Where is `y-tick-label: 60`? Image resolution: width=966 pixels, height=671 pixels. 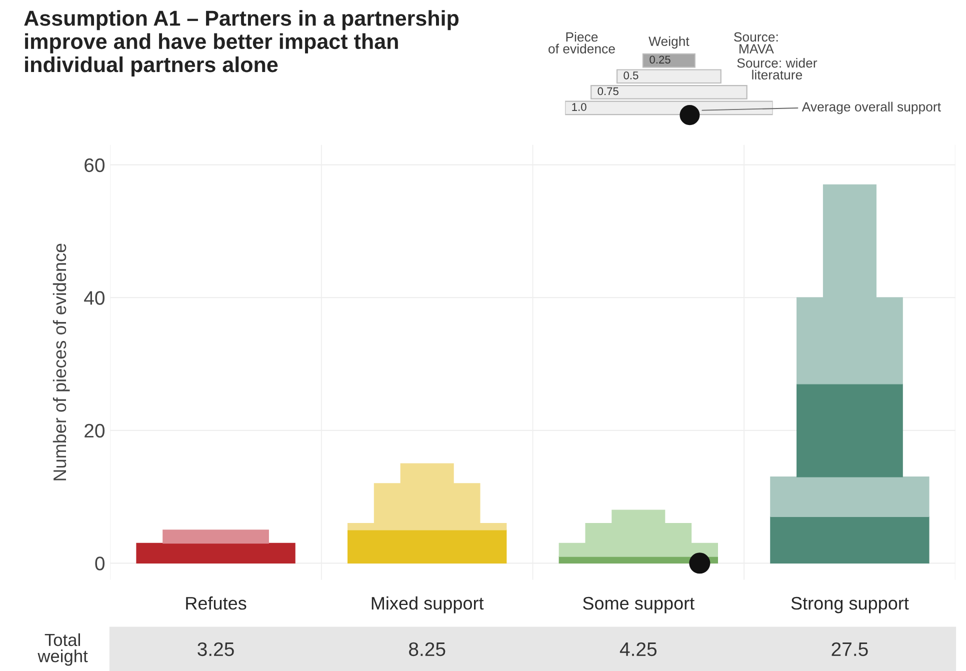
y-tick-label: 60 is located at coordinates (94, 165).